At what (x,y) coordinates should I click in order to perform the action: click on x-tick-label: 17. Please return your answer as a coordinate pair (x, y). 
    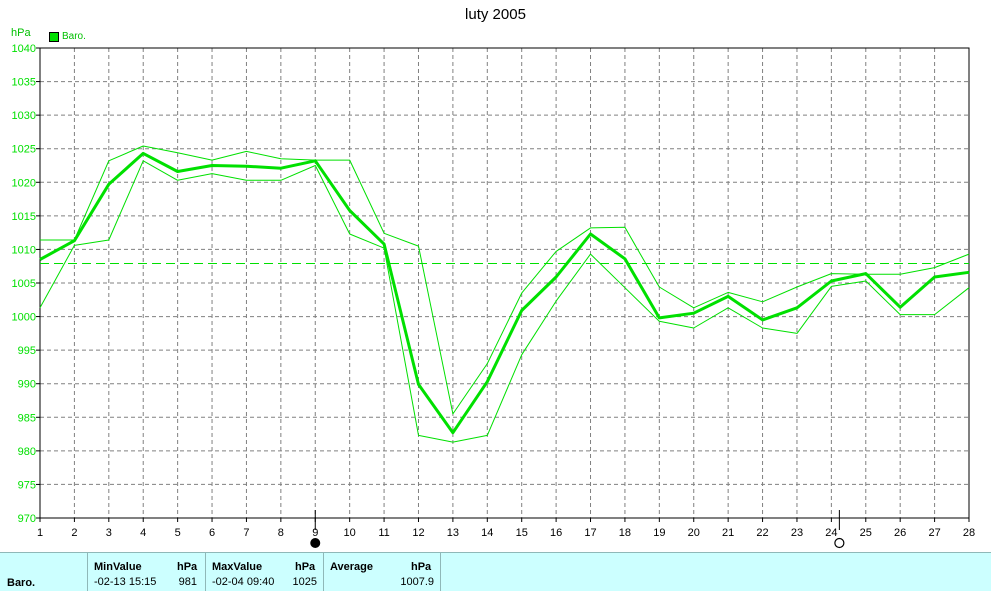
    Looking at the image, I should click on (590, 533).